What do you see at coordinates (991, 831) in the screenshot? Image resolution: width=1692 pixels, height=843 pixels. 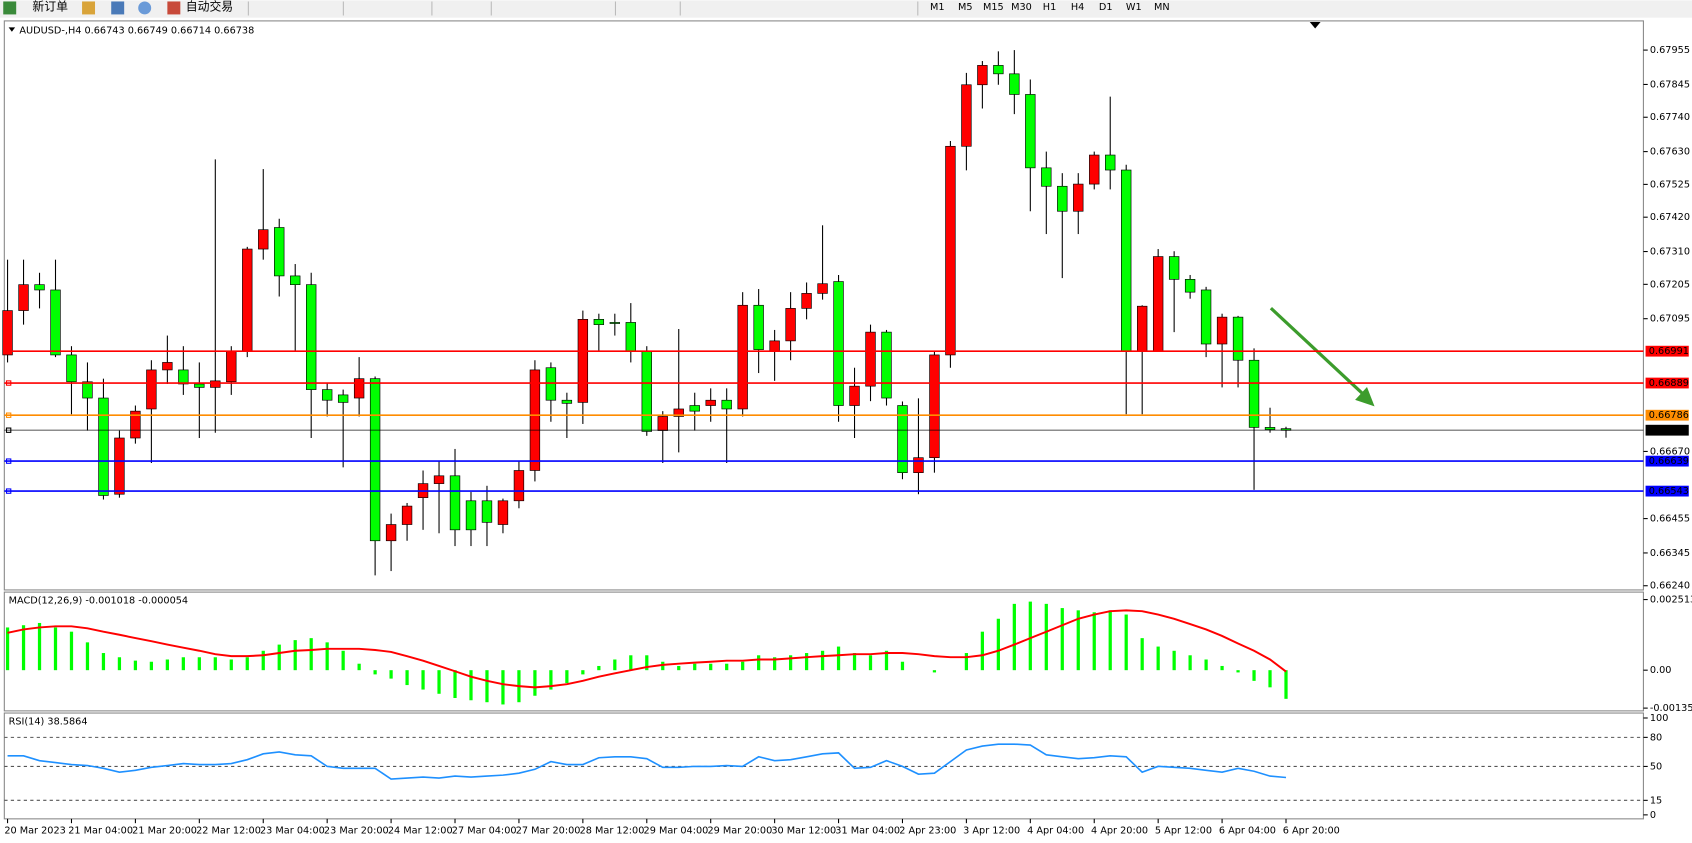 I see `x-tick-label: 3 Apr 12:00` at bounding box center [991, 831].